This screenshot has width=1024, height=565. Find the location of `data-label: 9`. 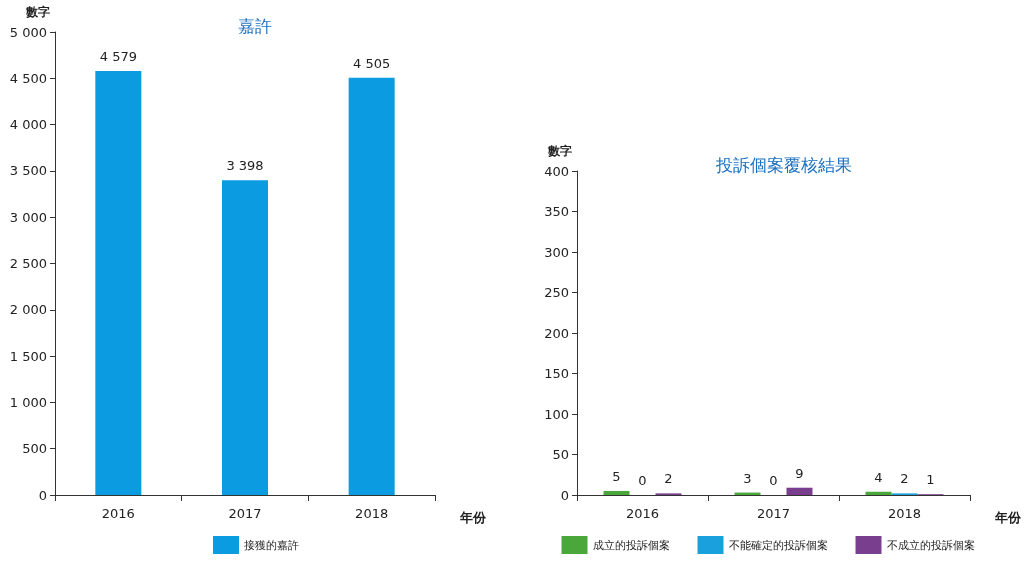

data-label: 9 is located at coordinates (799, 473).